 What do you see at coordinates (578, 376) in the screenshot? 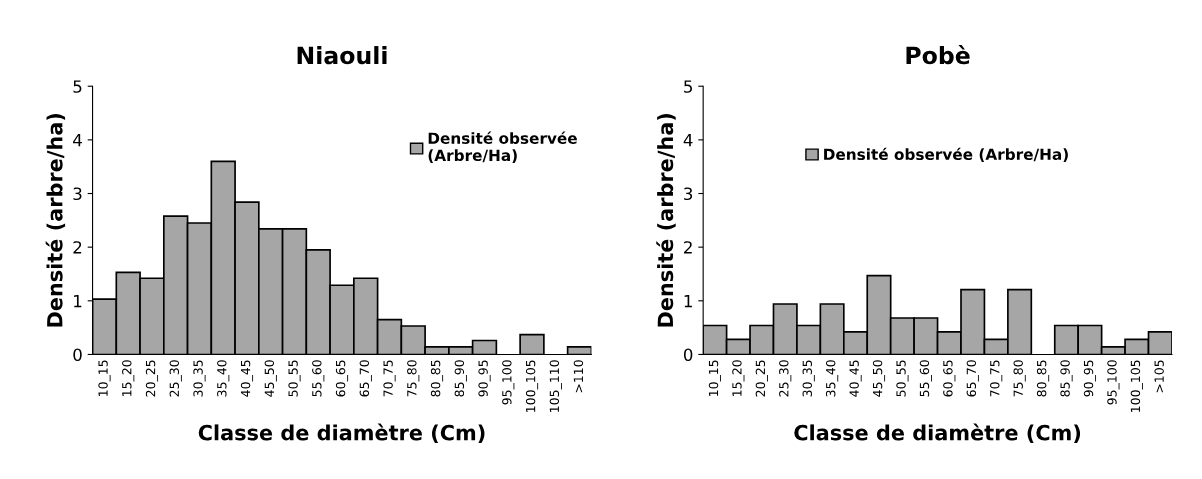
I see `x-tick-label: >110` at bounding box center [578, 376].